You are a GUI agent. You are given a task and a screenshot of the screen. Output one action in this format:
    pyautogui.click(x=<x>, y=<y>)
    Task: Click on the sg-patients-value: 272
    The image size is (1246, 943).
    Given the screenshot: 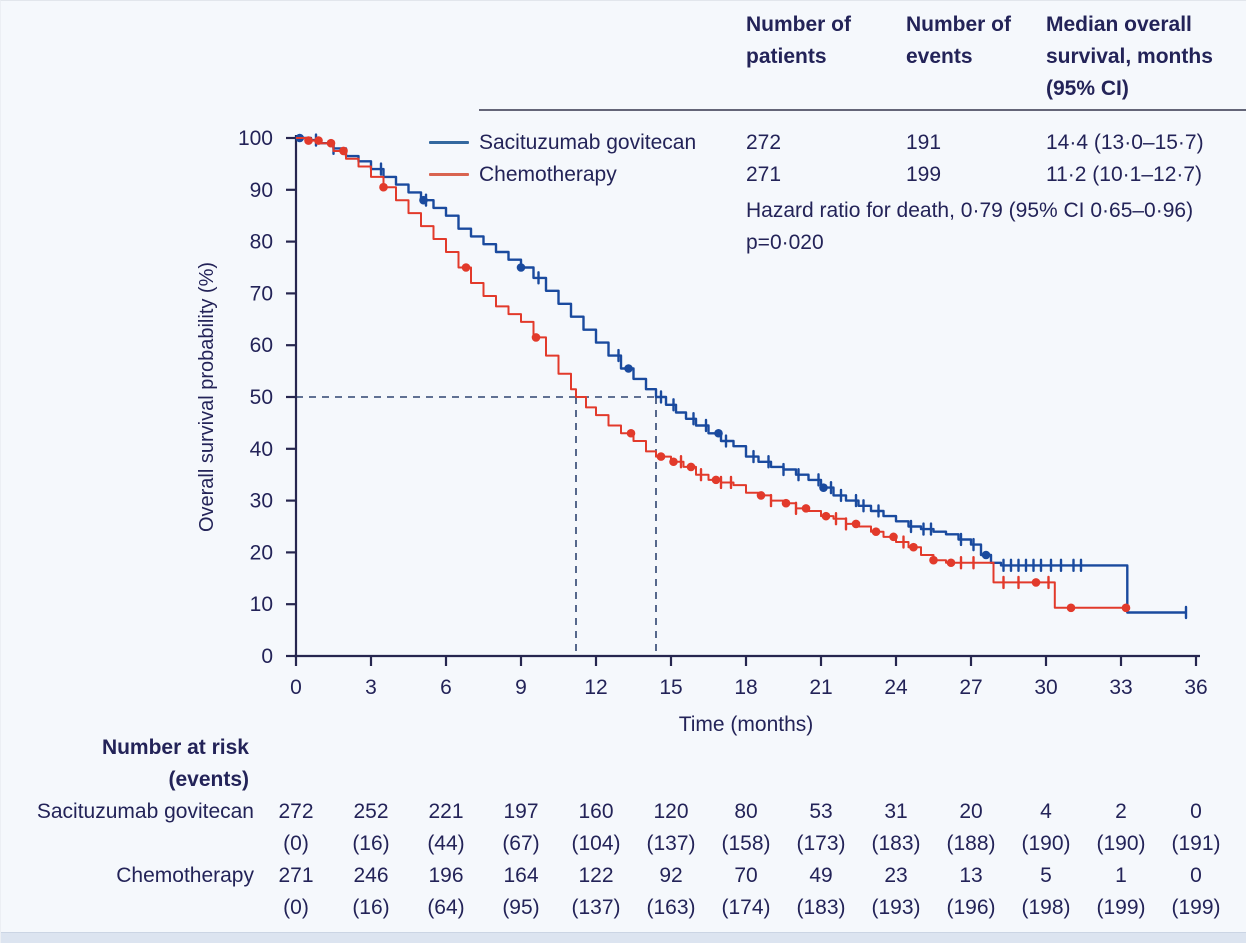 What is the action you would take?
    pyautogui.click(x=764, y=142)
    